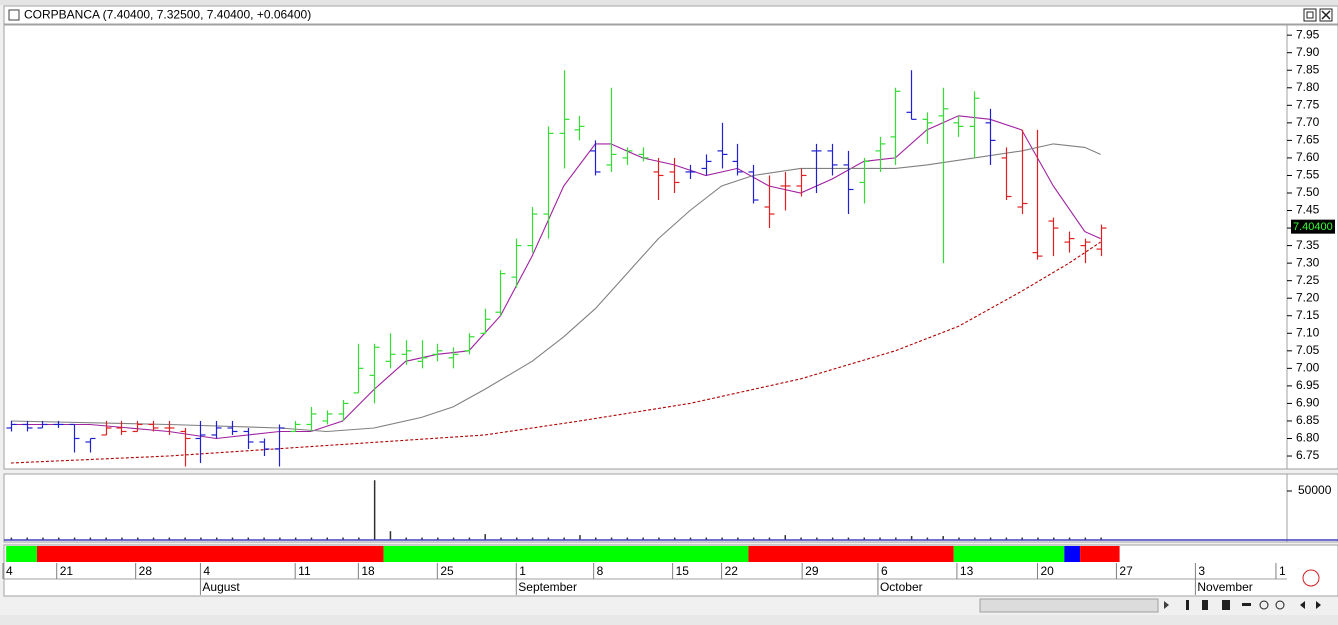  What do you see at coordinates (1308, 315) in the screenshot?
I see `y-tick-label: 7.15` at bounding box center [1308, 315].